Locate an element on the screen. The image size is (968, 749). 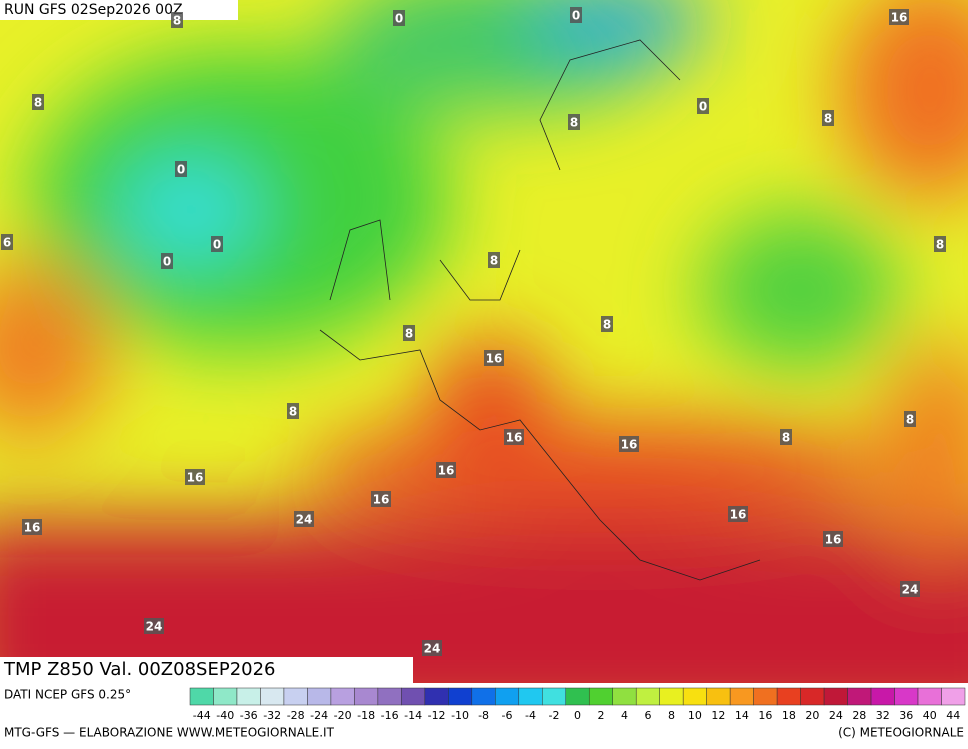
contour-label: 6 is located at coordinates (7, 243).